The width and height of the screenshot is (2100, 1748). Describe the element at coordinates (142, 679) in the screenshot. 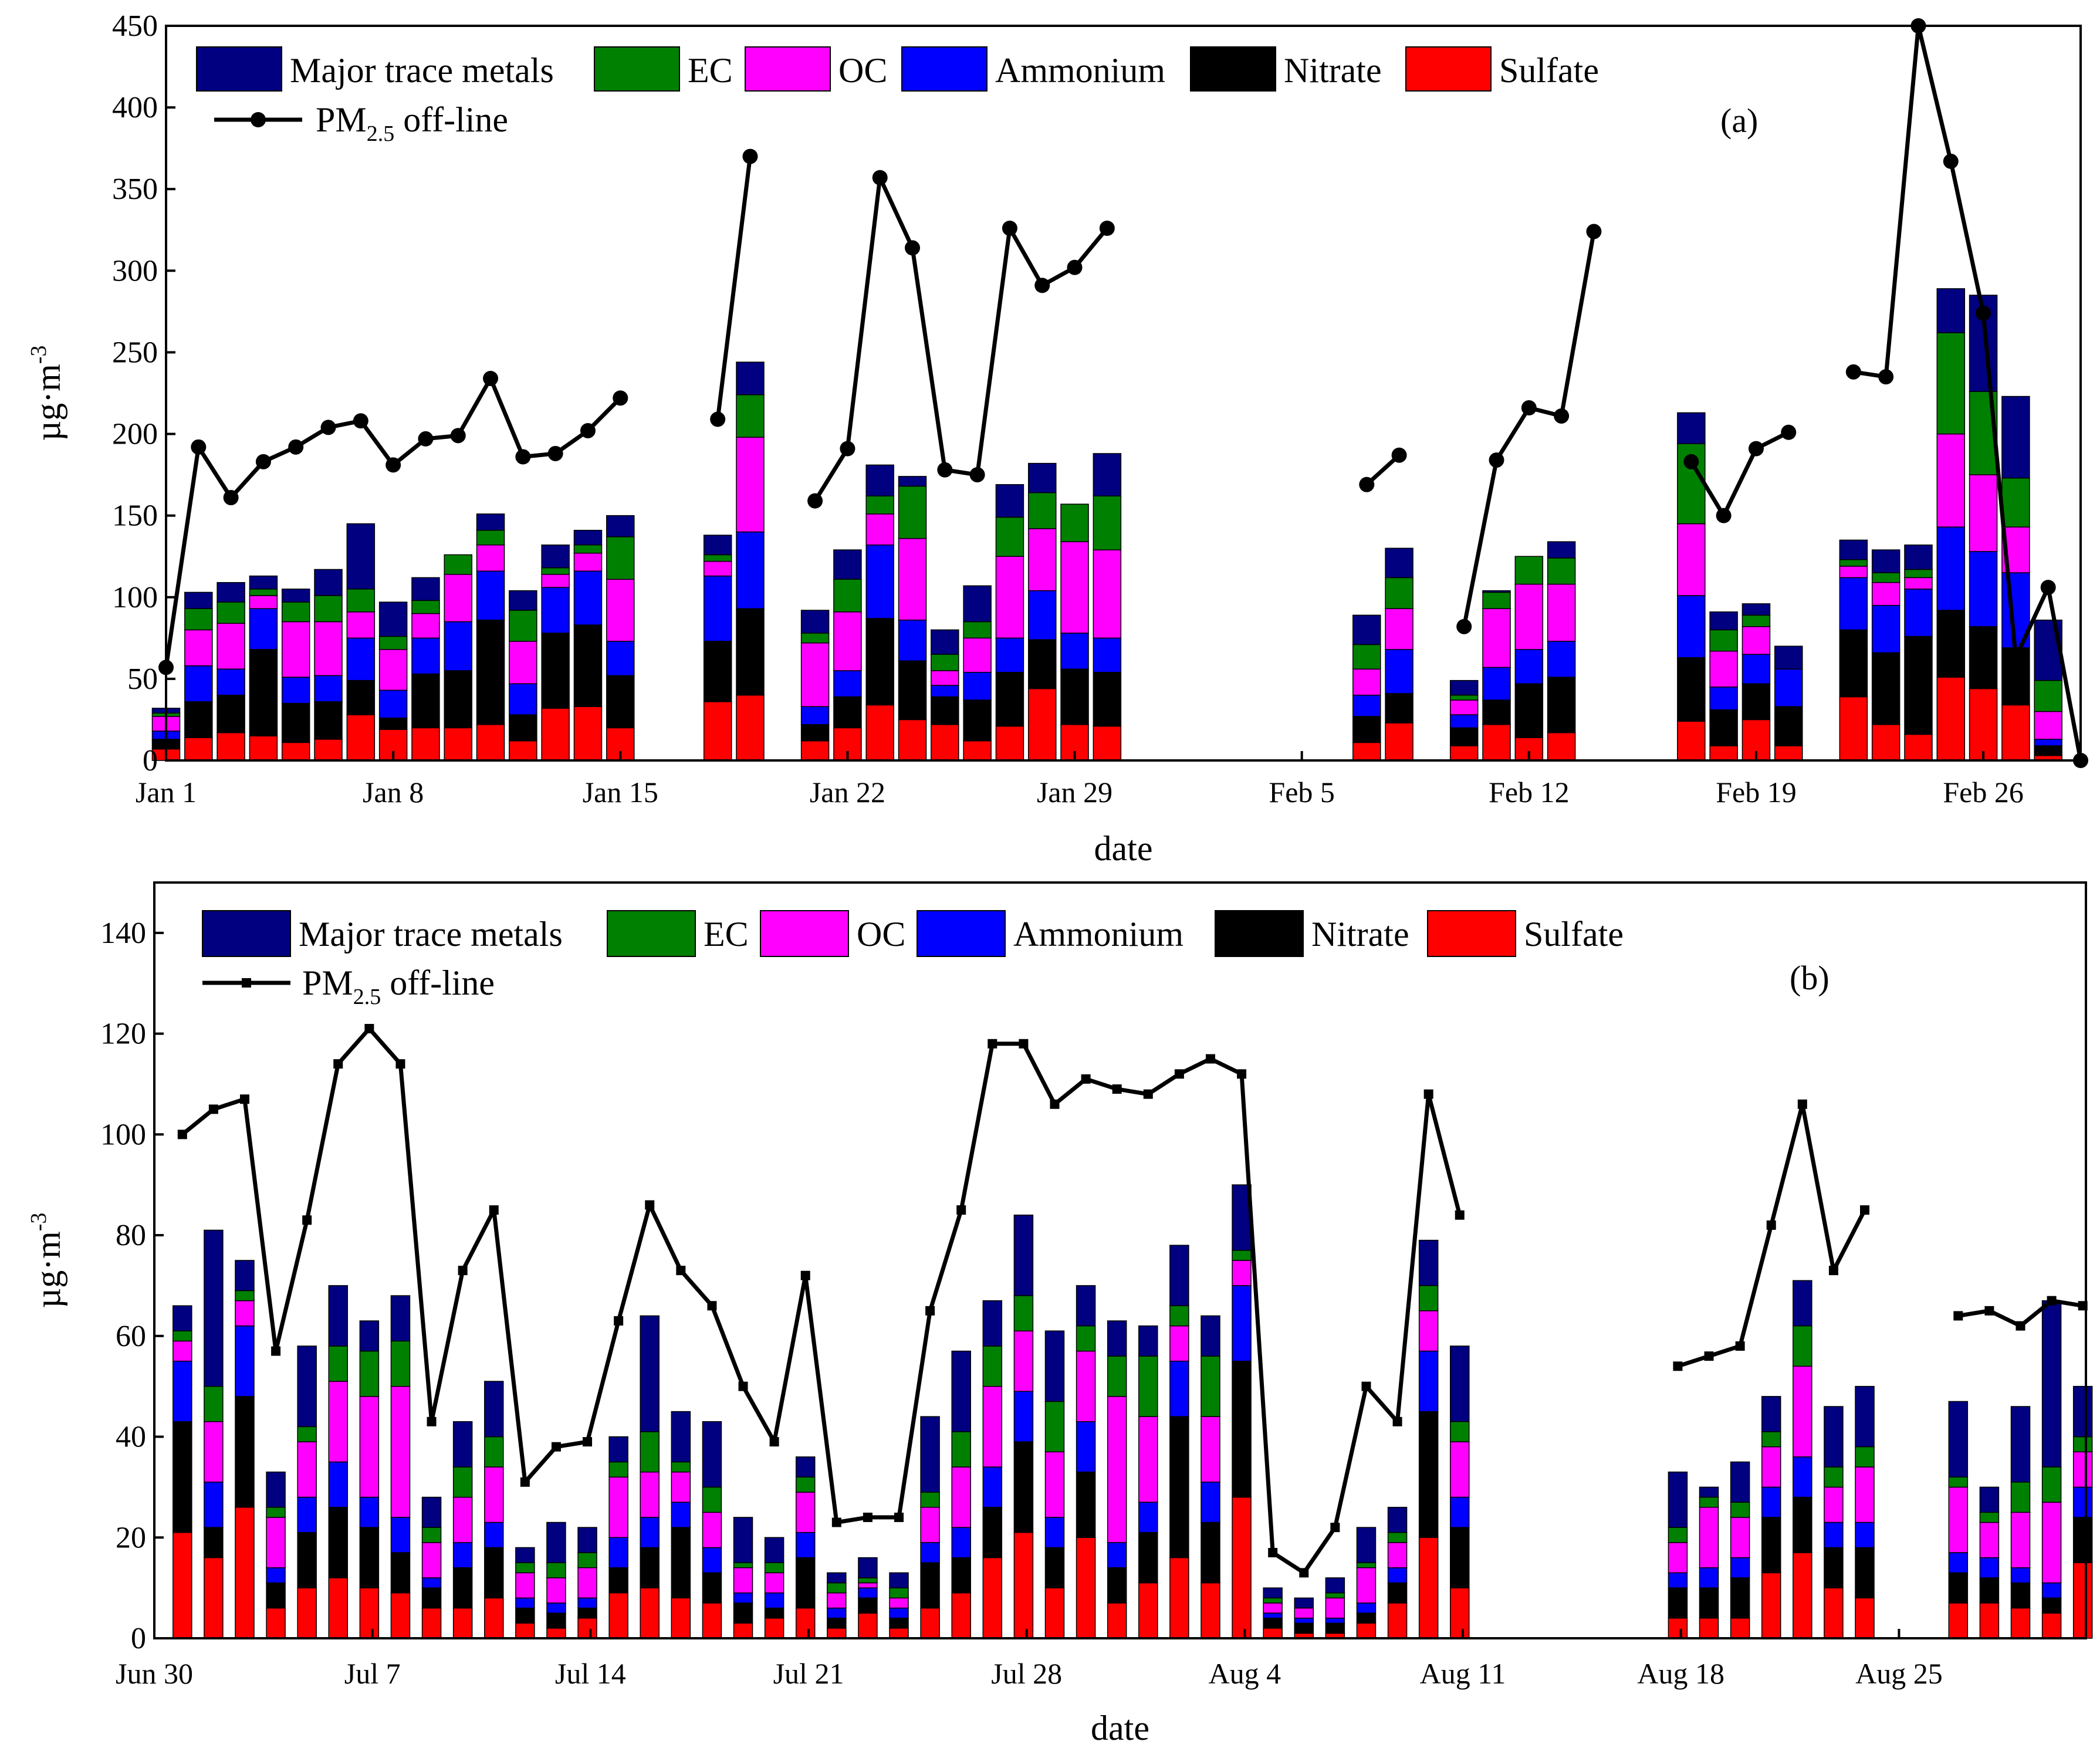

I see `y-tick-label: 50` at that location.